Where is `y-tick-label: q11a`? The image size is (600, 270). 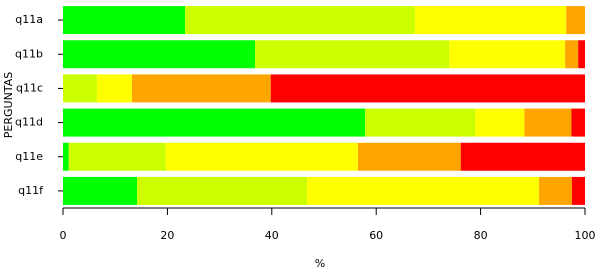 y-tick-label: q11a is located at coordinates (29, 19).